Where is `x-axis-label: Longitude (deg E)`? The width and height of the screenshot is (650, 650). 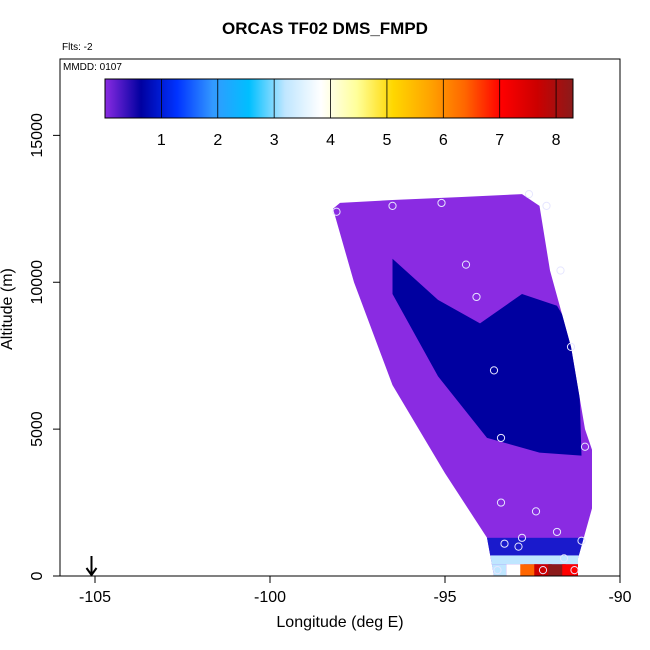
x-axis-label: Longitude (deg E) is located at coordinates (340, 622).